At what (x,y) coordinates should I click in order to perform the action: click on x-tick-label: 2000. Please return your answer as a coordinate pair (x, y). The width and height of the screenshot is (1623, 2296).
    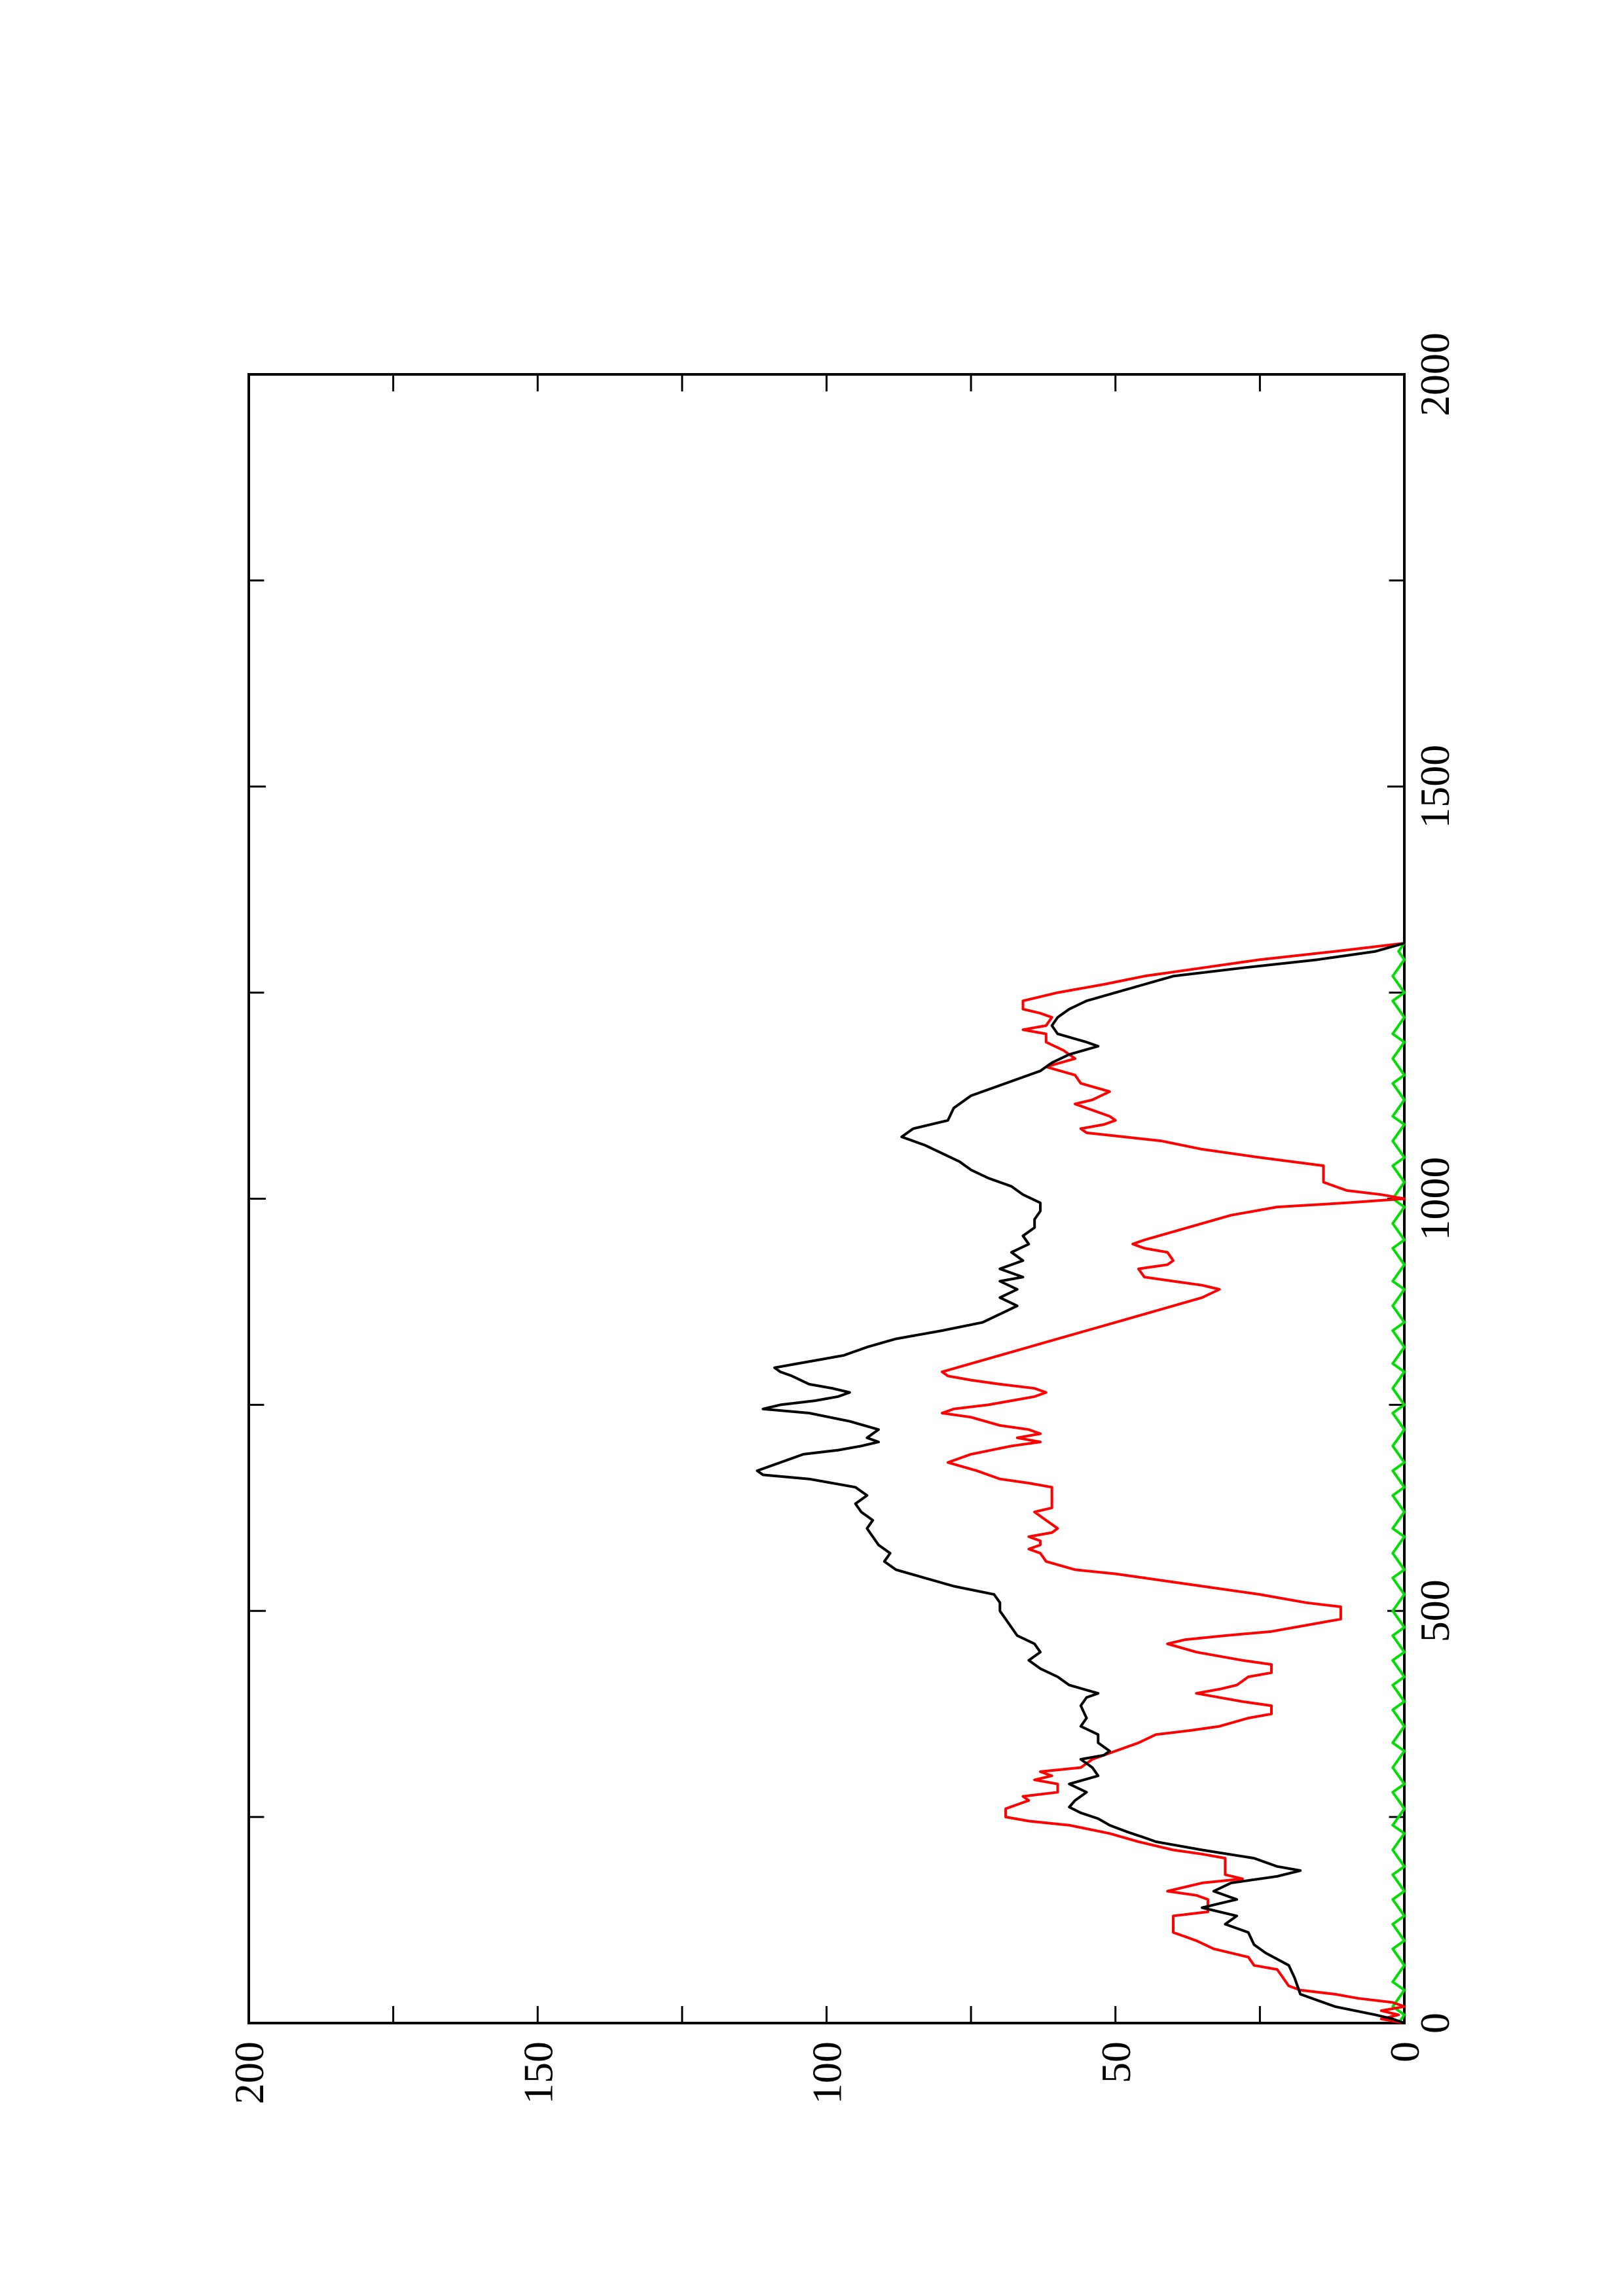
    Looking at the image, I should click on (1435, 374).